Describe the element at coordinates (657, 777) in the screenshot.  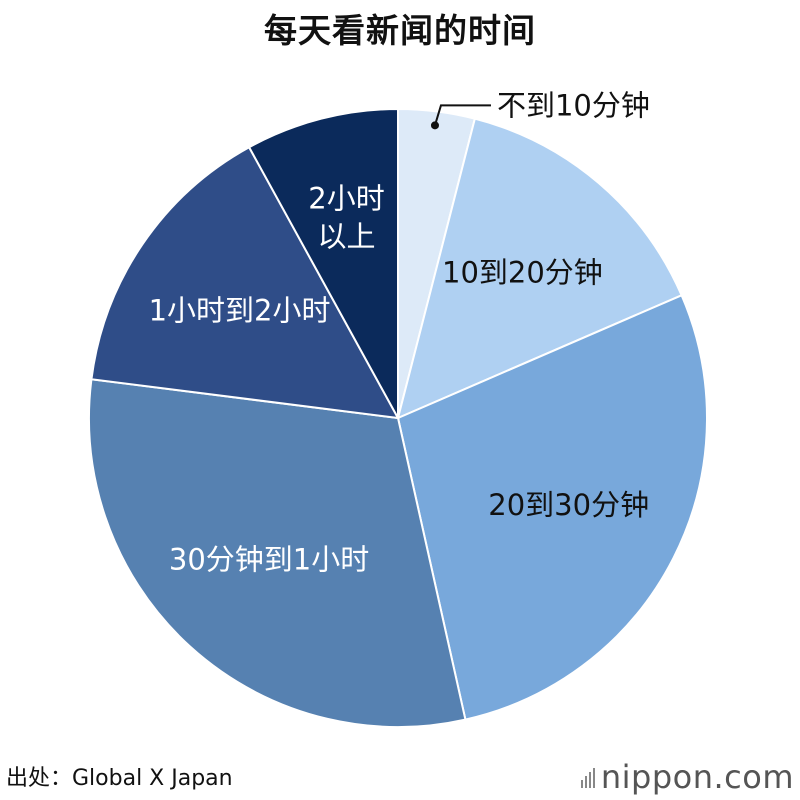
I see `logo-wordmark: nippon` at that location.